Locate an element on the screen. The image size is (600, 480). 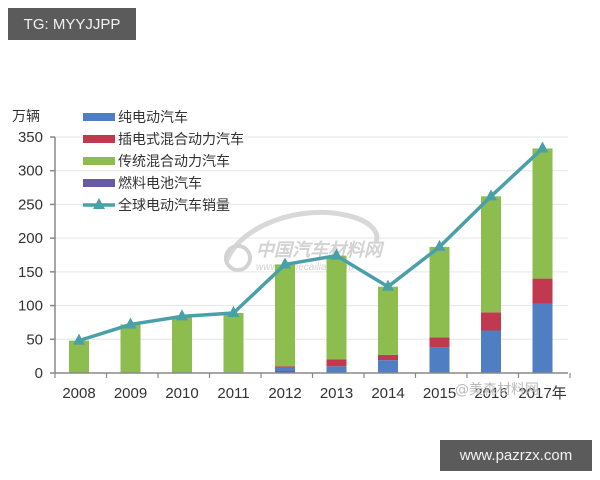
watermark-url: www.qichecailiao.com is located at coordinates (305, 267).